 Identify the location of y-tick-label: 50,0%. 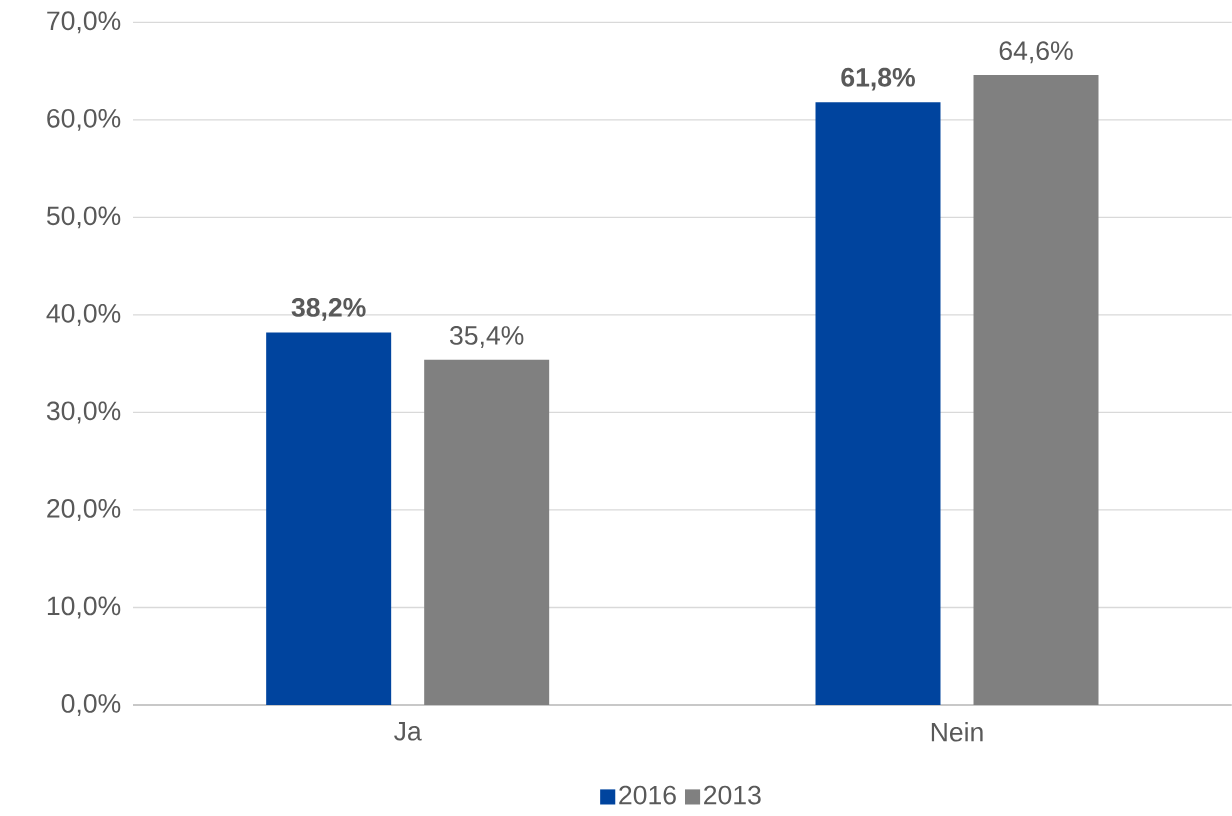
(83, 217).